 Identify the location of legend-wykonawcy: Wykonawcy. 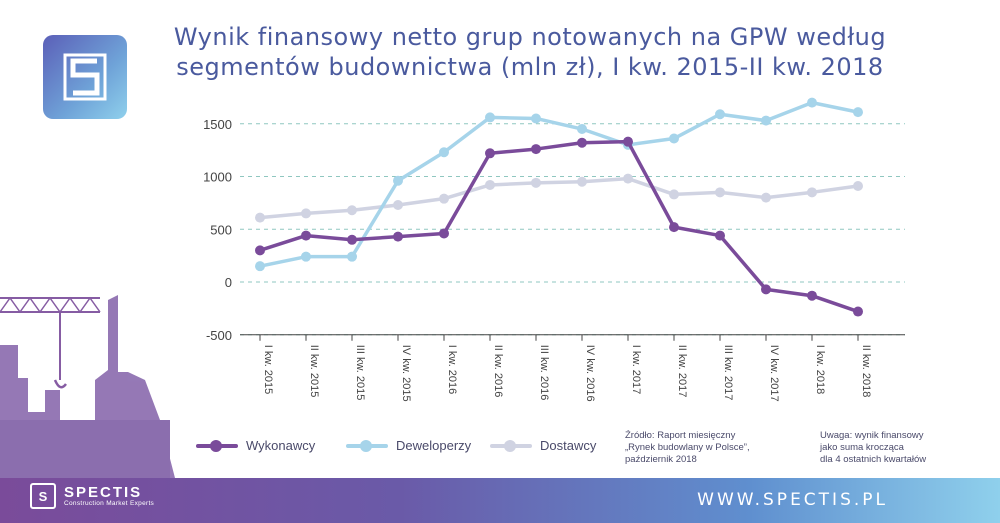
(255, 445).